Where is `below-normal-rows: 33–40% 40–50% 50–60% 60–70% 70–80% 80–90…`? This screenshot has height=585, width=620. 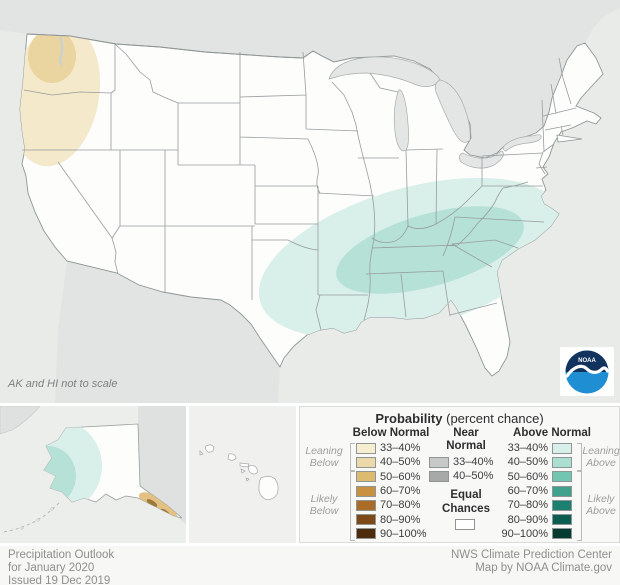 below-normal-rows: 33–40% 40–50% 50–60% 60–70% 70–80% 80–90… is located at coordinates (391, 491).